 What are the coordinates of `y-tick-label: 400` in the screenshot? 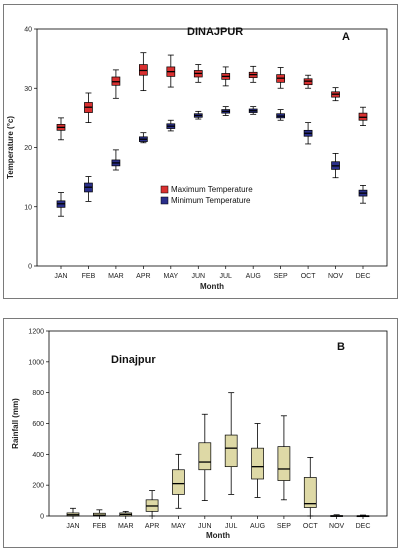 It's located at (38, 455).